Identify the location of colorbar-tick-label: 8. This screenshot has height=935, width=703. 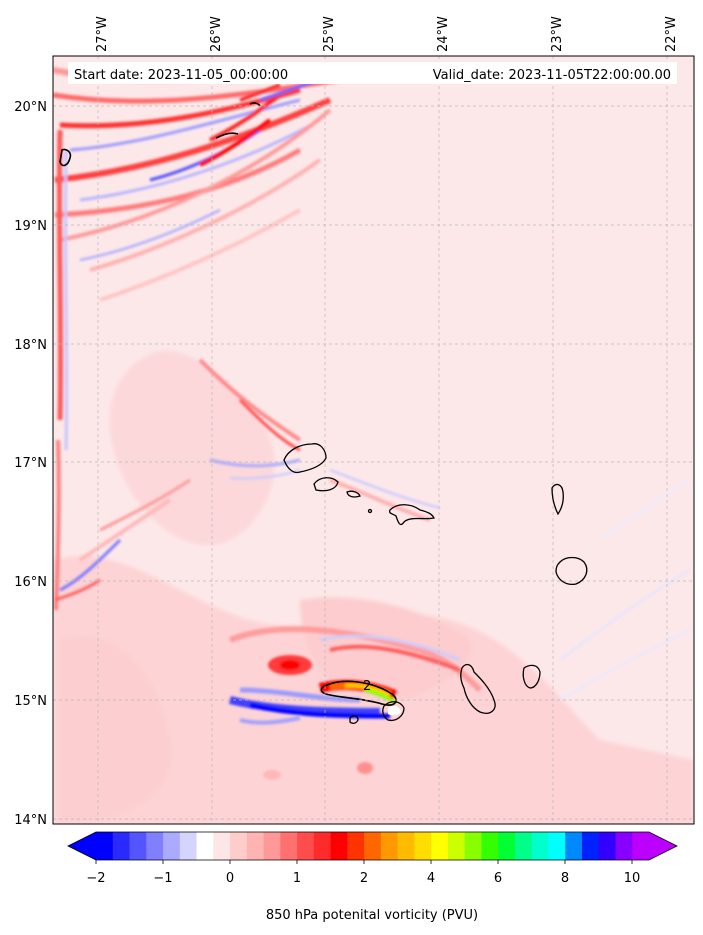
(565, 878).